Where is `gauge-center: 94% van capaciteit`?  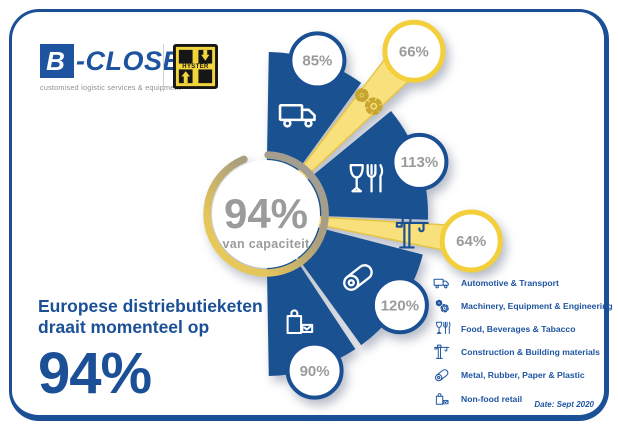
gauge-center: 94% van capaciteit is located at coordinates (266, 214).